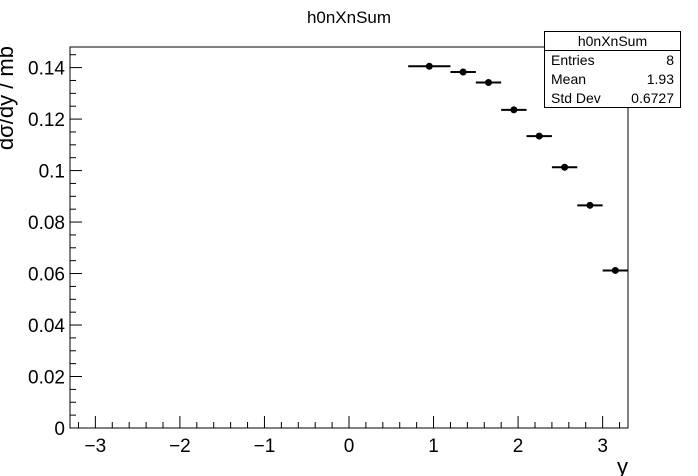 The width and height of the screenshot is (698, 476). What do you see at coordinates (652, 98) in the screenshot?
I see `stats-value: 0.6727` at bounding box center [652, 98].